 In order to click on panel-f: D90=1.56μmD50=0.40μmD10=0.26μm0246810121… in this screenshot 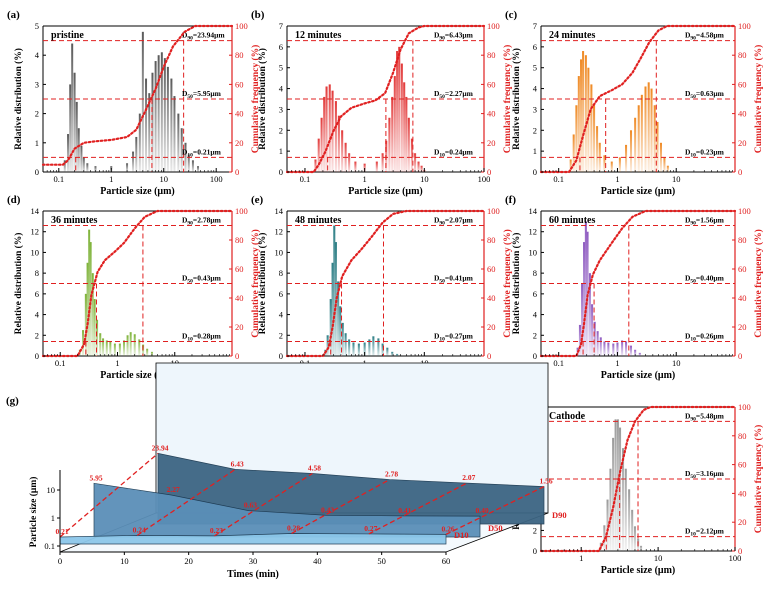, I will do `click(634, 287)`.